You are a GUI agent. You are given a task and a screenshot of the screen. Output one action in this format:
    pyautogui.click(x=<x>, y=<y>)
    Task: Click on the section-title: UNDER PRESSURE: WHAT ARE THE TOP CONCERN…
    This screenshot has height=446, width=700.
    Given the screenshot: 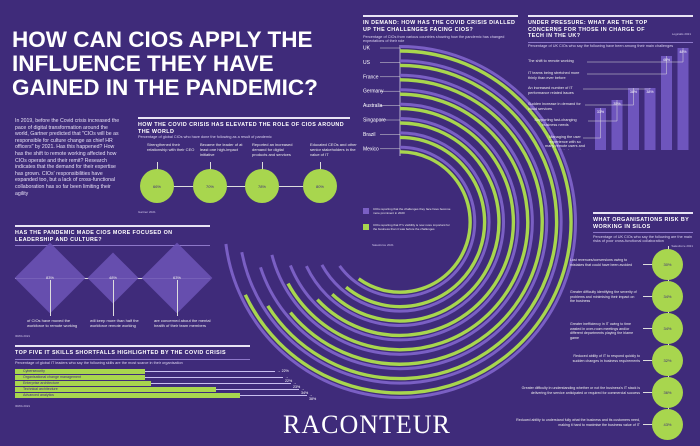 What is the action you would take?
    pyautogui.click(x=588, y=30)
    